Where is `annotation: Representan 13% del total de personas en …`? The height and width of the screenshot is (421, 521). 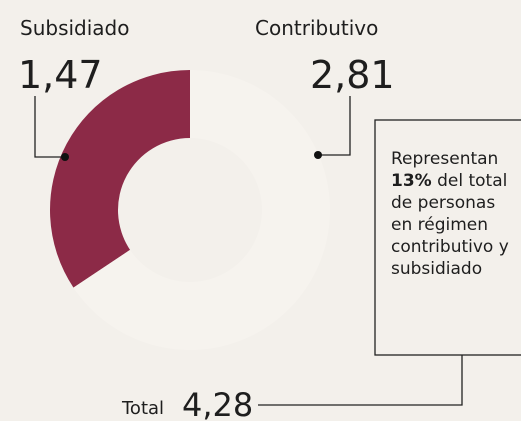
annotation: Representan 13% del total de personas en … is located at coordinates (453, 214).